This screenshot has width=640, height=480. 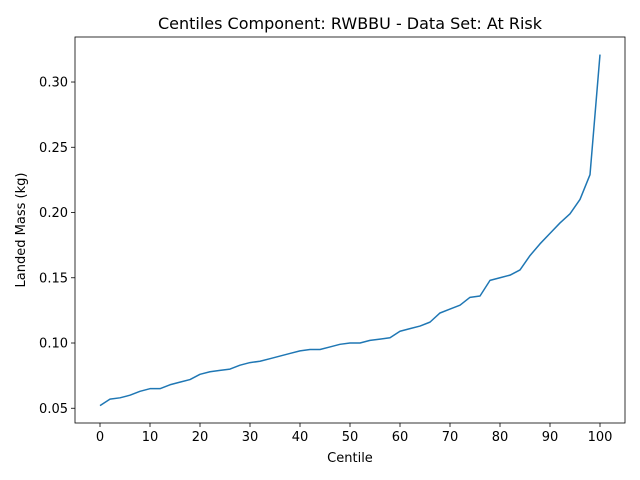 I want to click on x-tick-label: 90, so click(x=550, y=437).